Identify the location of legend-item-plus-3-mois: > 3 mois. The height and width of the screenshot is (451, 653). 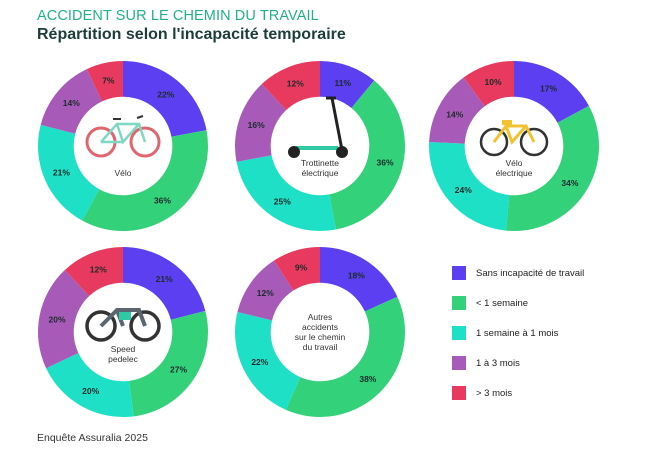
(547, 393).